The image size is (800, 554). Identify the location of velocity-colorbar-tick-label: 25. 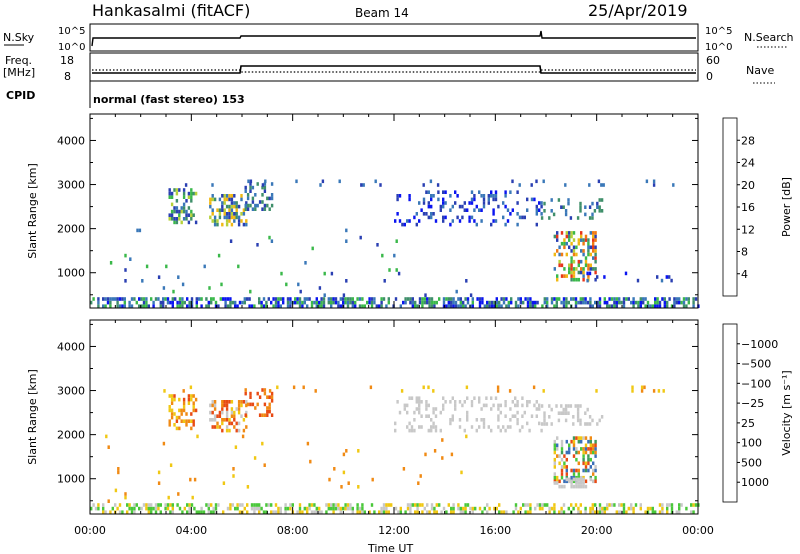
(748, 423).